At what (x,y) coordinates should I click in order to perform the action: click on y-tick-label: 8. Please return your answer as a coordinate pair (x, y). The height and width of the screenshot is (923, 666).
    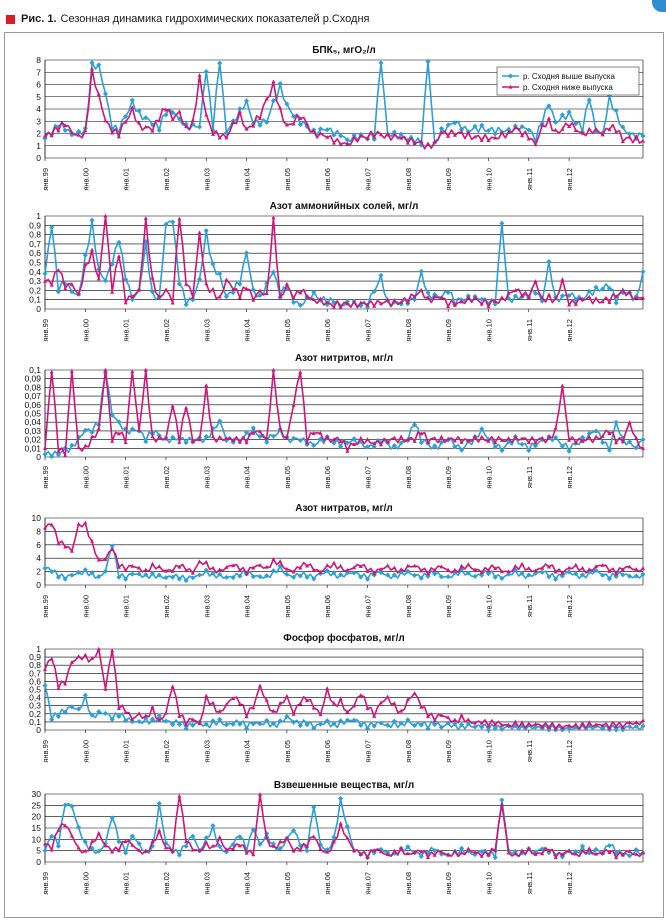
    Looking at the image, I should click on (38, 60).